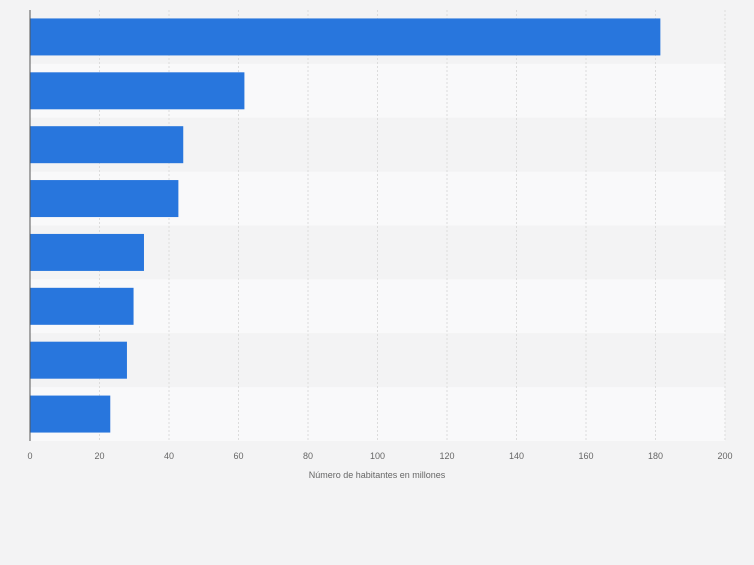 The height and width of the screenshot is (565, 754). Describe the element at coordinates (377, 475) in the screenshot. I see `x-axis-label: Número de habitantes en millones` at that location.